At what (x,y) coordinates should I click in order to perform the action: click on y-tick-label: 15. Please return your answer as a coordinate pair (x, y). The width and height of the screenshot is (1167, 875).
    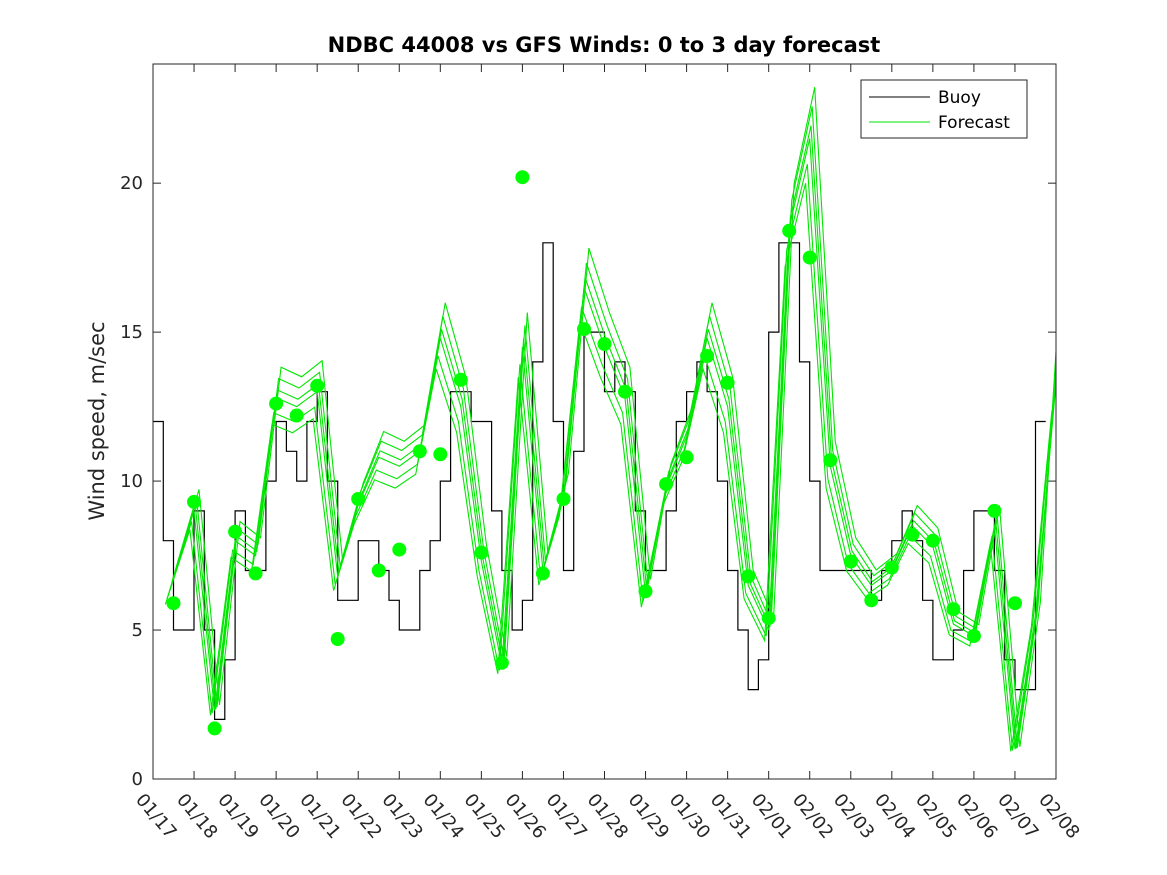
    Looking at the image, I should click on (131, 332).